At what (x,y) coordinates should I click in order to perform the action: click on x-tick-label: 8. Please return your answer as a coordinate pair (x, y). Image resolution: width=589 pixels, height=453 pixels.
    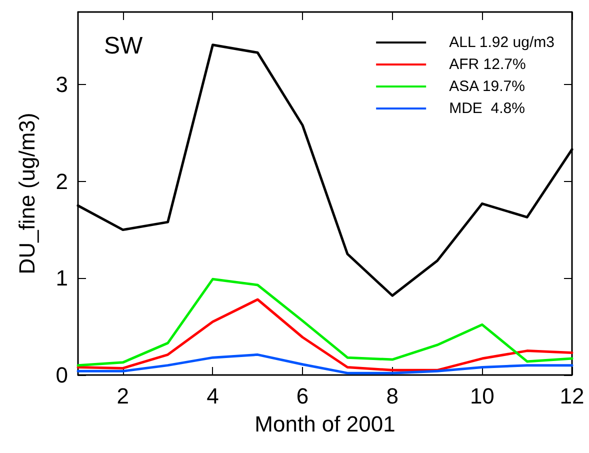
    Looking at the image, I should click on (392, 396).